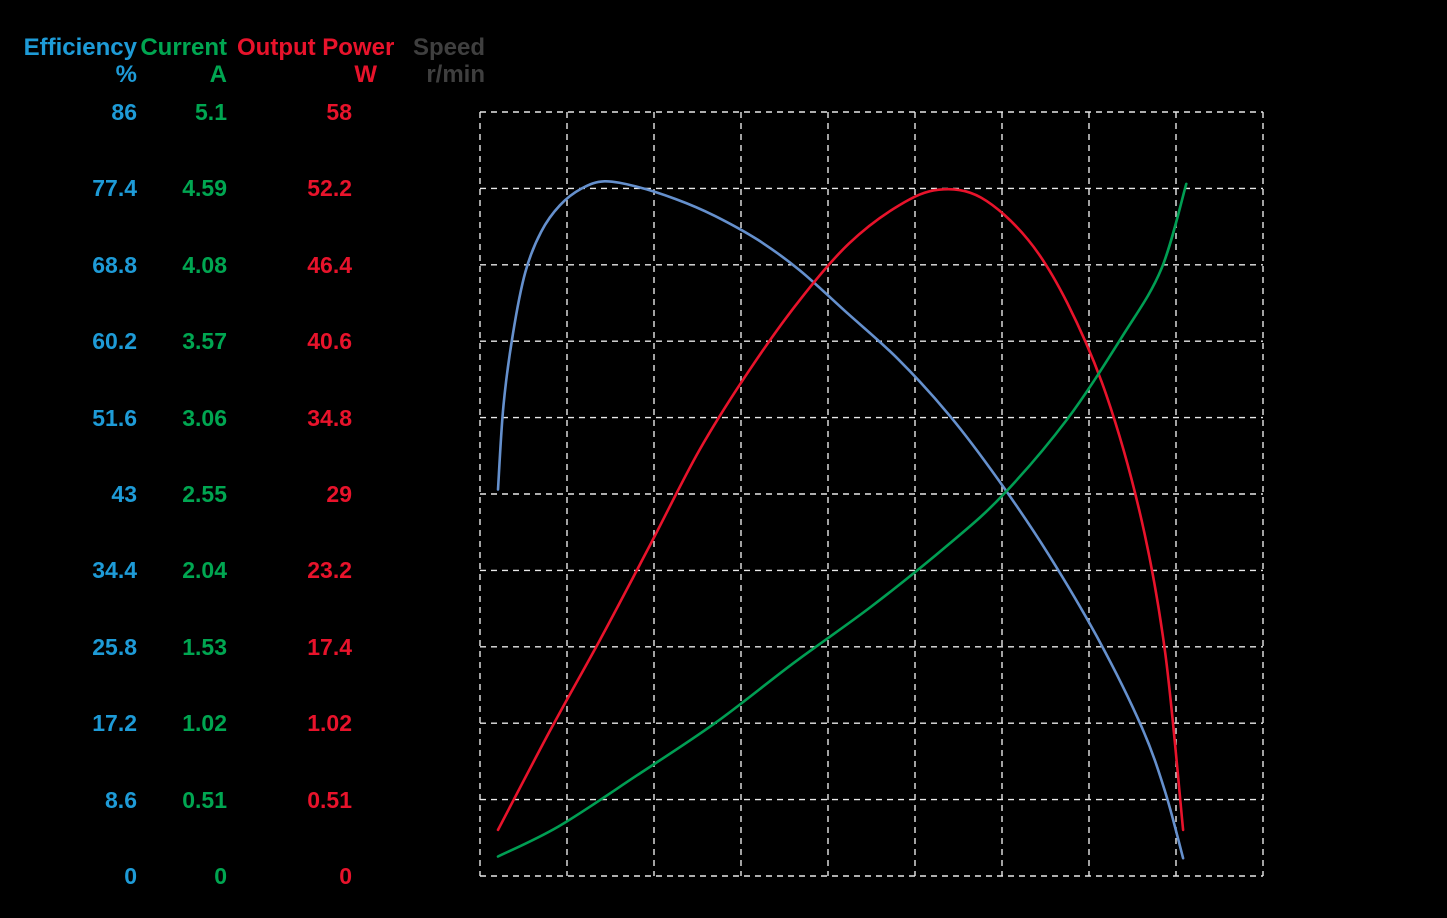  What do you see at coordinates (130, 876) in the screenshot?
I see `tick-label-efficiency: 0` at bounding box center [130, 876].